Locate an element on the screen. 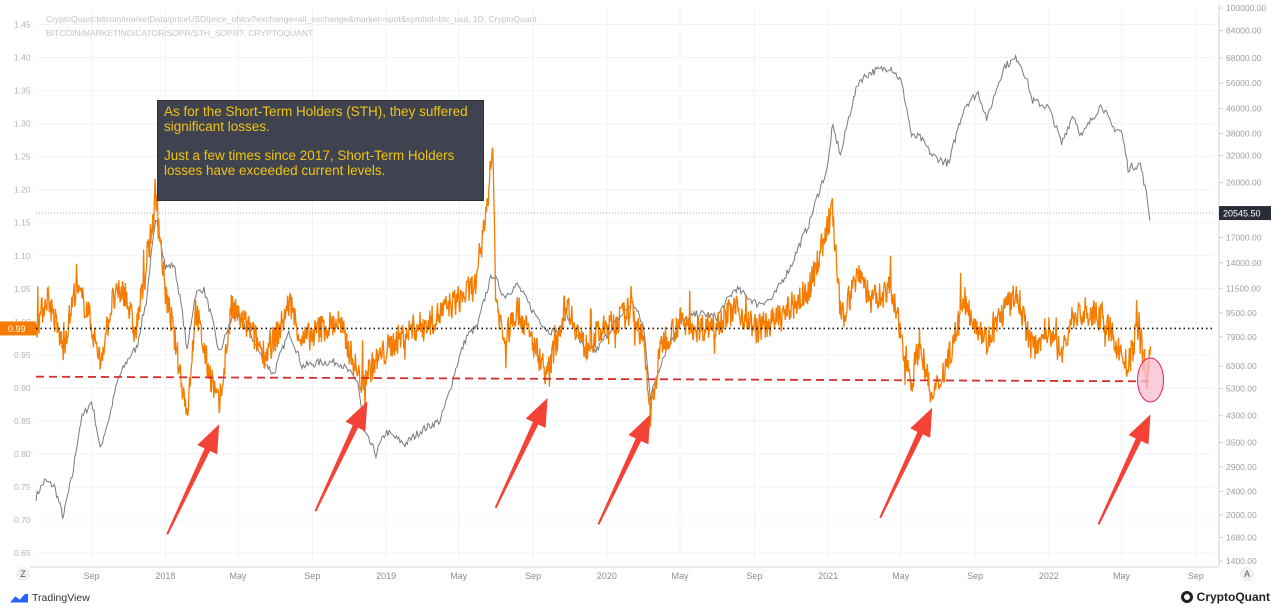 The image size is (1280, 611). right-axis-tick-label: 84000.00 is located at coordinates (1244, 31).